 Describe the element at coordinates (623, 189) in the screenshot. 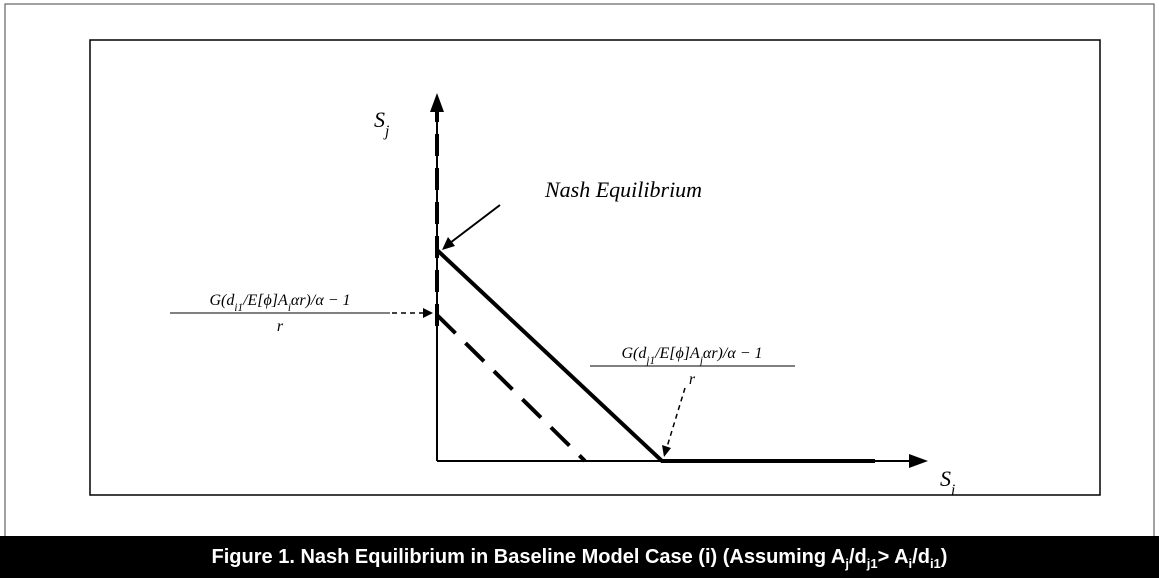

I see `annotation: Nash Equilibrium` at that location.